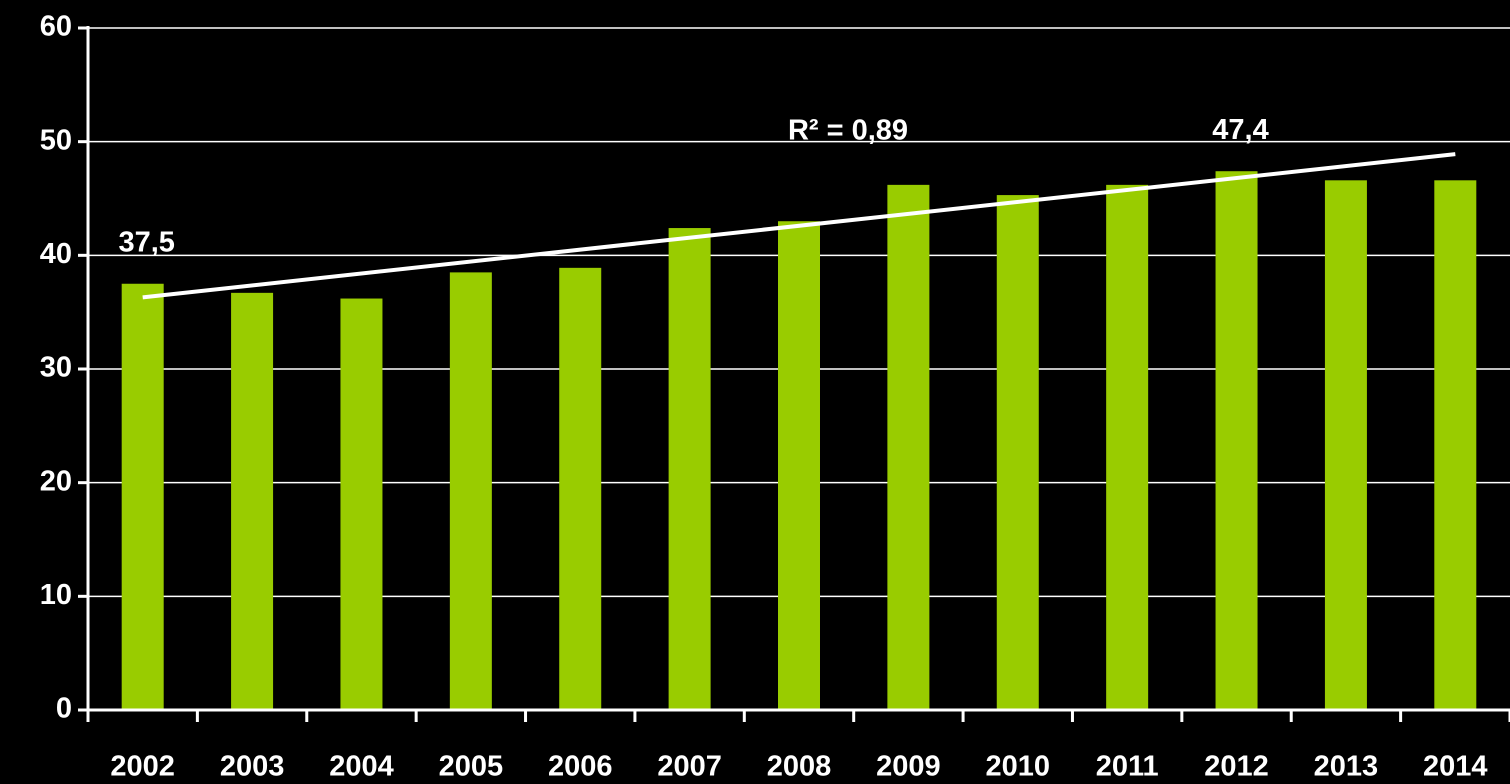  What do you see at coordinates (1455, 767) in the screenshot?
I see `x-tick-label: 2014` at bounding box center [1455, 767].